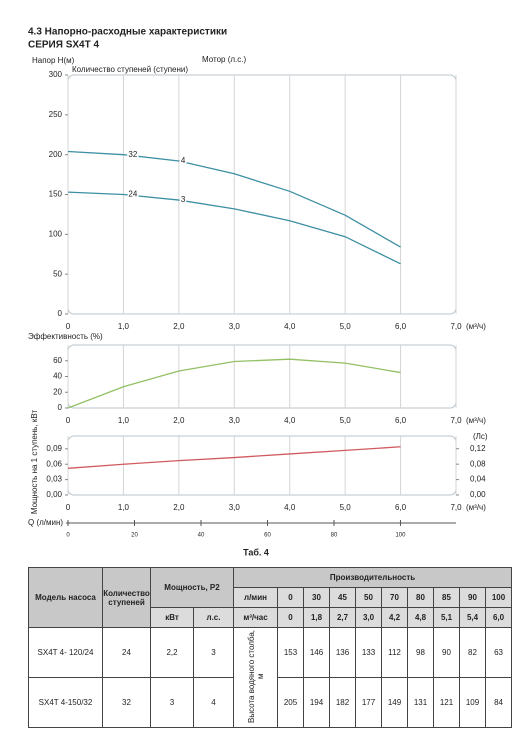 This screenshot has height=732, width=513. I want to click on table-cell: 5,4, so click(472, 617).